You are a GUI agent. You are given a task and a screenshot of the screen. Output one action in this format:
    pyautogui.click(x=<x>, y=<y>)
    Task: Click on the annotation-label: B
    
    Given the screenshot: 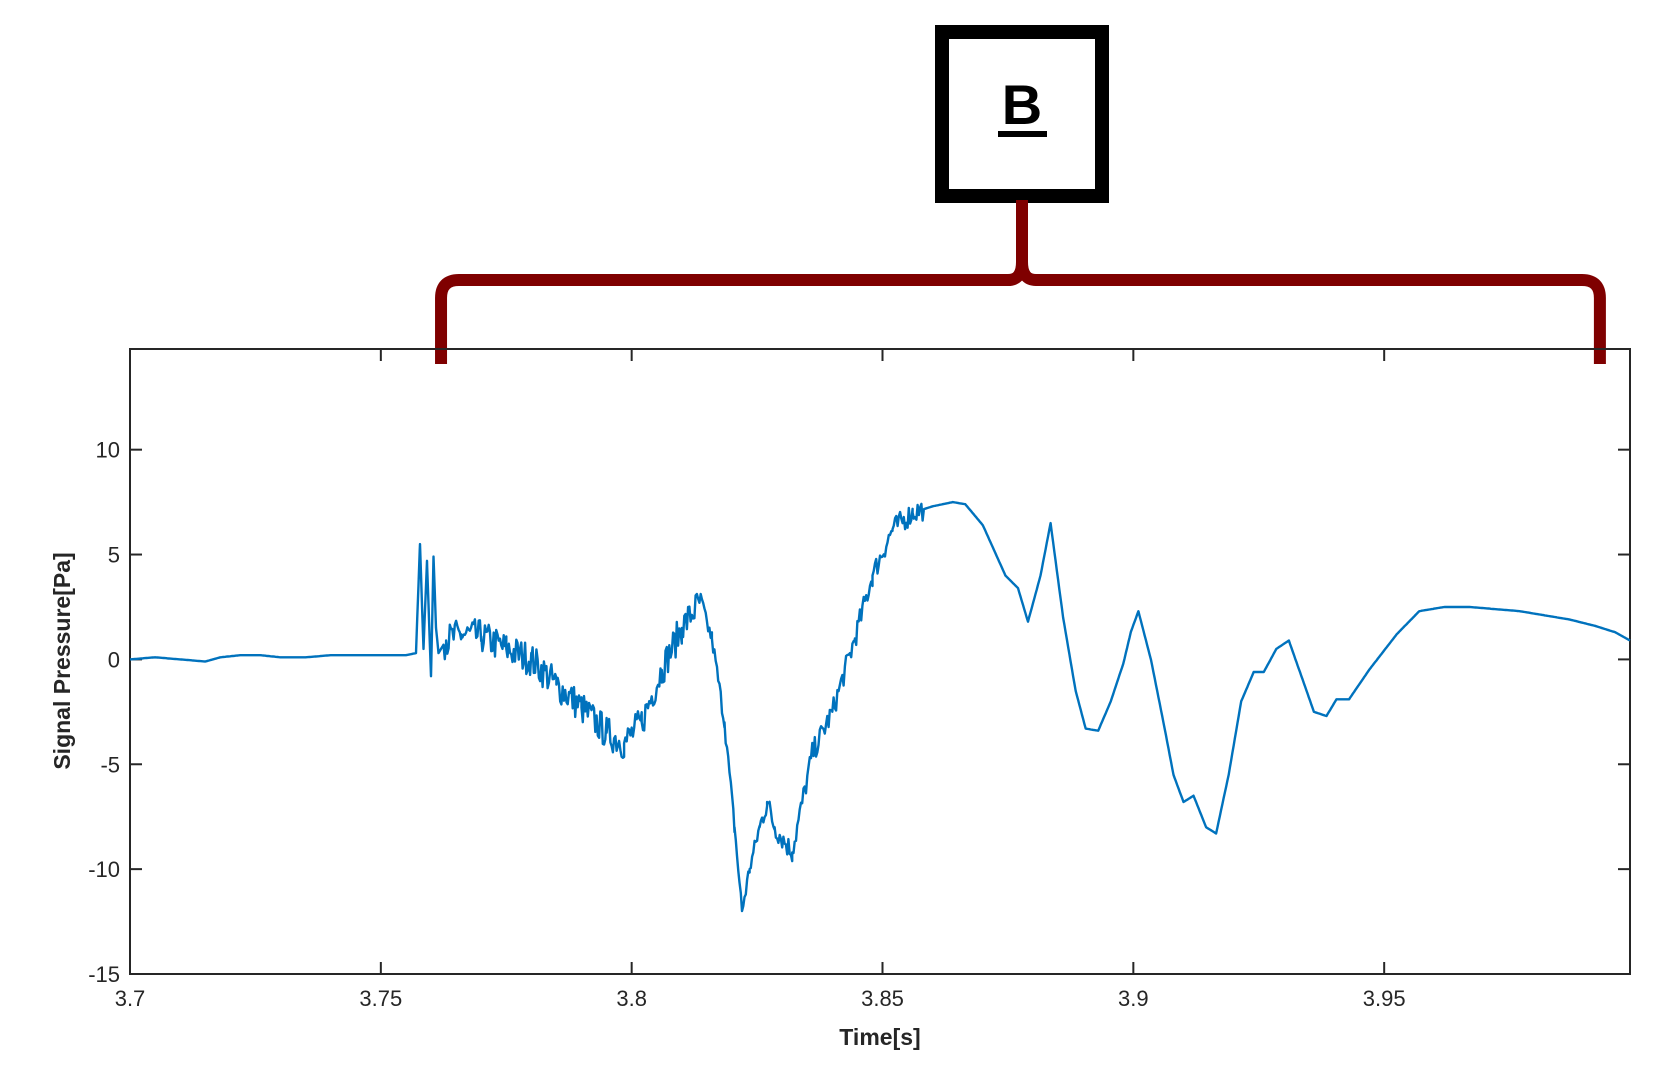 What is the action you would take?
    pyautogui.click(x=1022, y=104)
    